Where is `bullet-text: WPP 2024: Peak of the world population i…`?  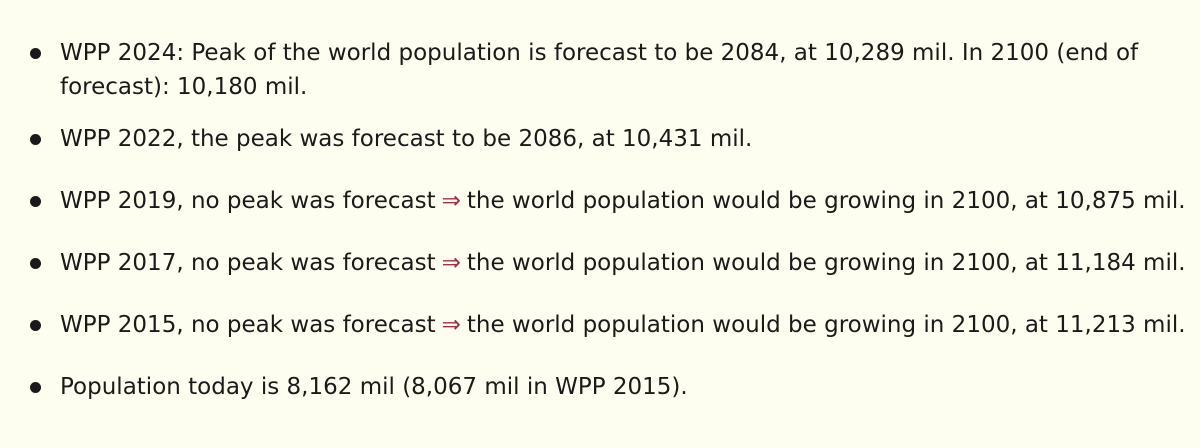
bullet-text: WPP 2024: Peak of the world population i… is located at coordinates (599, 70).